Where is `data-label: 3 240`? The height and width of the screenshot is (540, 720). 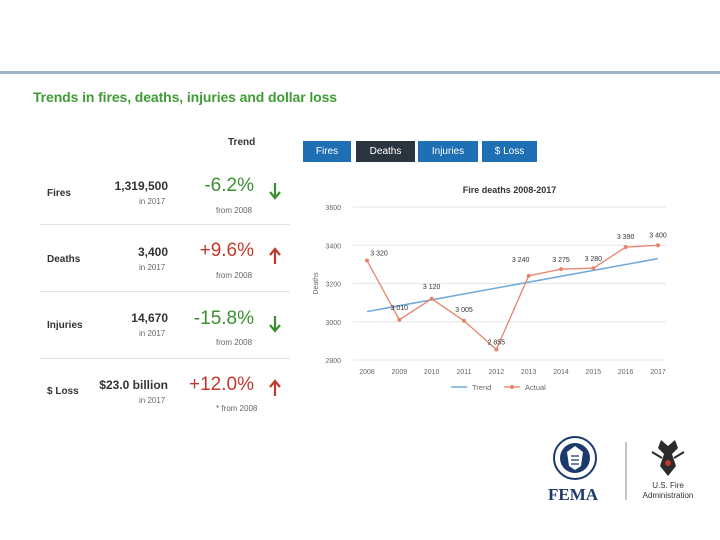 data-label: 3 240 is located at coordinates (521, 260).